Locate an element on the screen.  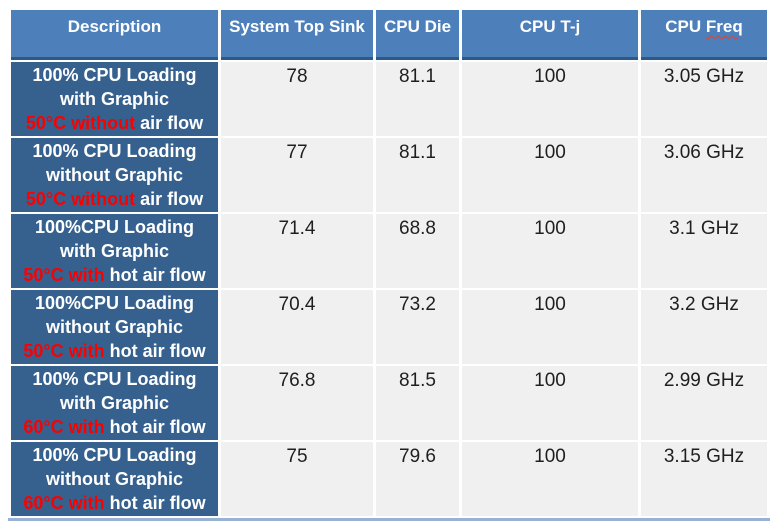
cpu-die-value: 79.6 is located at coordinates (417, 479).